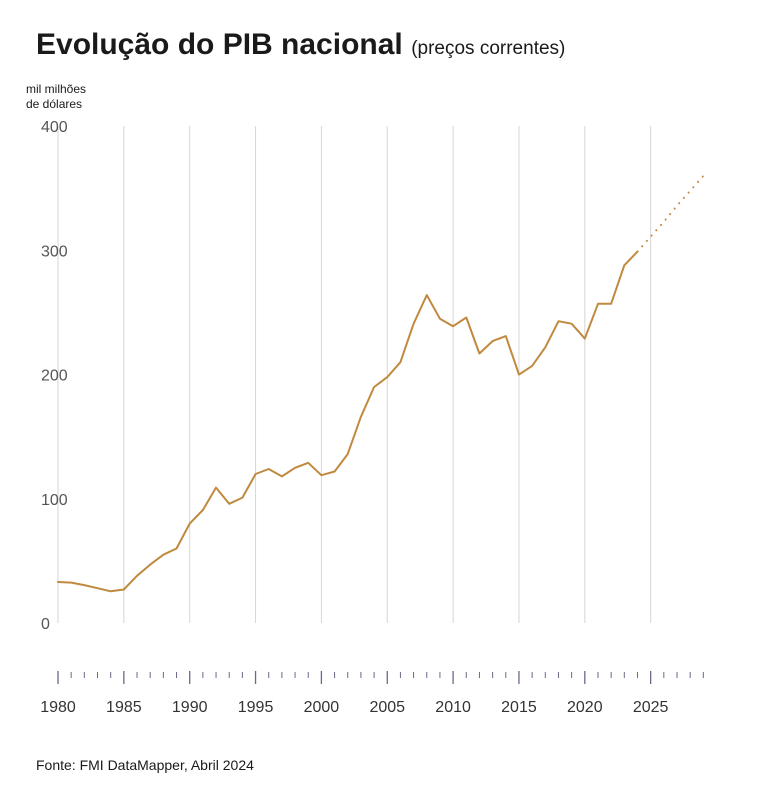 This screenshot has width=778, height=796. Describe the element at coordinates (322, 707) in the screenshot. I see `x-tick-label-2000: 2000` at that location.